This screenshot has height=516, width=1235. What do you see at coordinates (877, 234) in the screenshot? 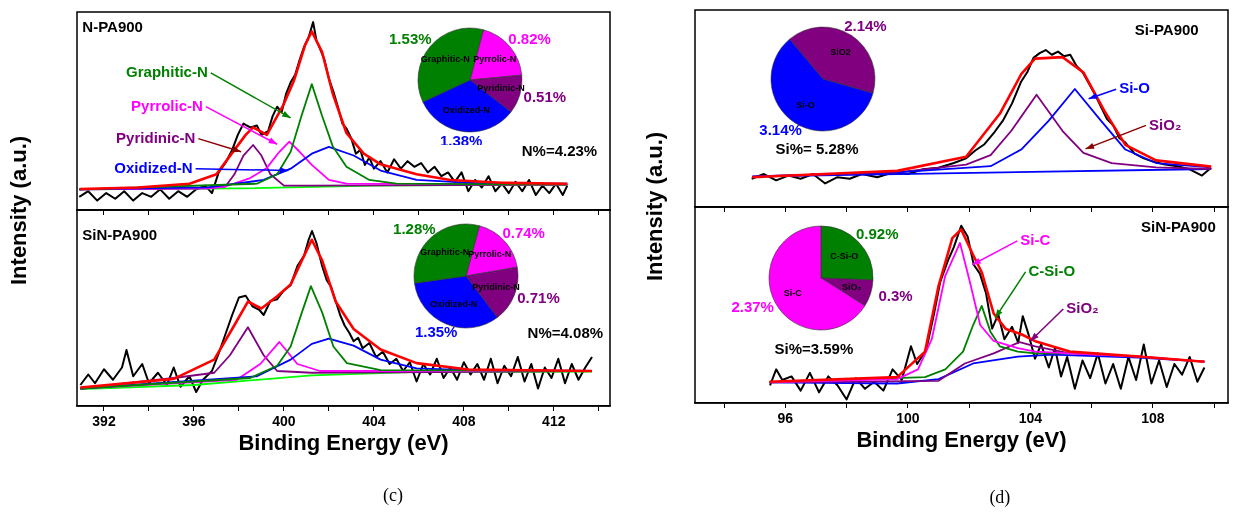
I see `data-label: 0.92%` at bounding box center [877, 234].